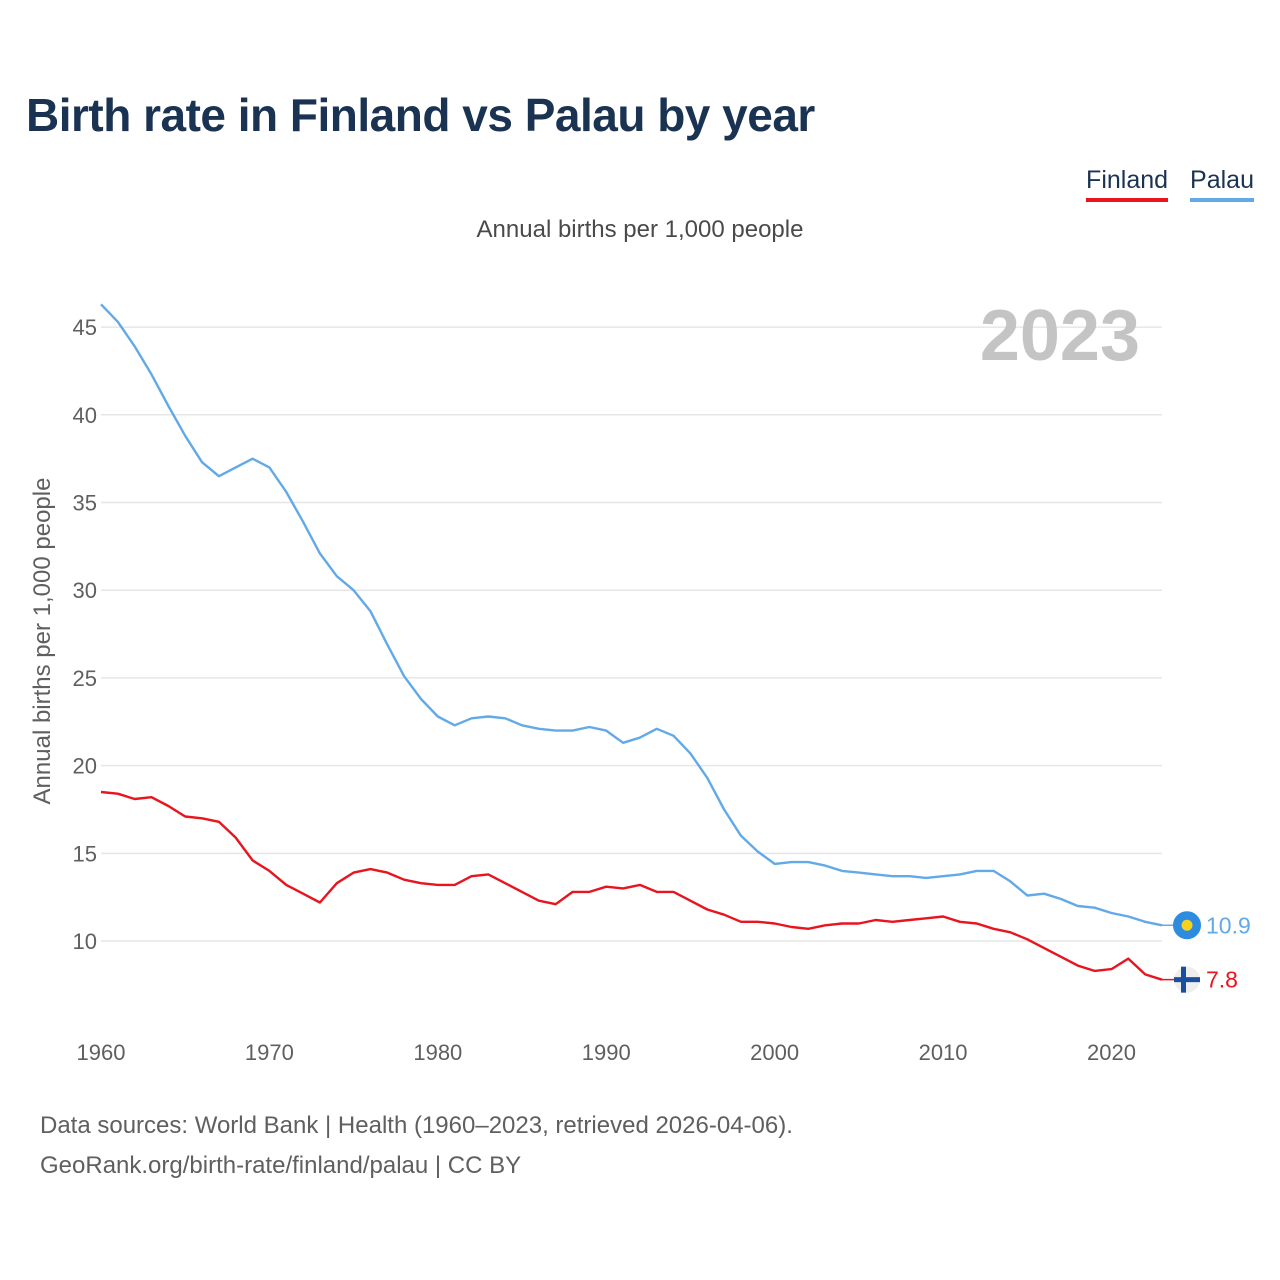  I want to click on y-tick-label: 15, so click(85, 853).